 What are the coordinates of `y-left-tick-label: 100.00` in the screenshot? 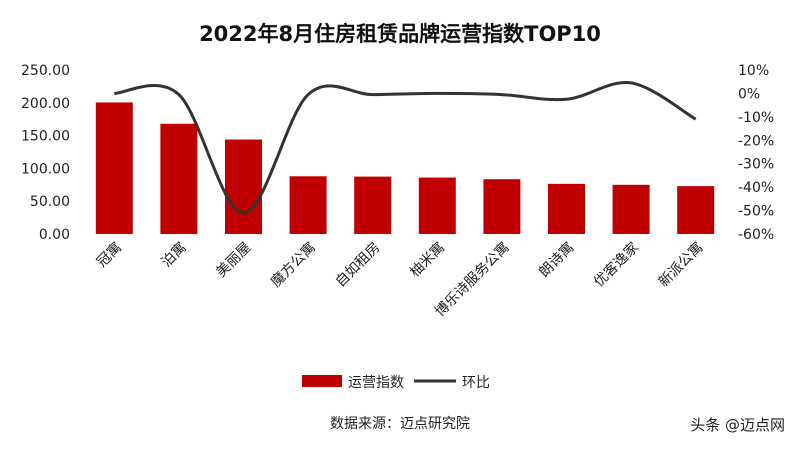 It's located at (45, 169).